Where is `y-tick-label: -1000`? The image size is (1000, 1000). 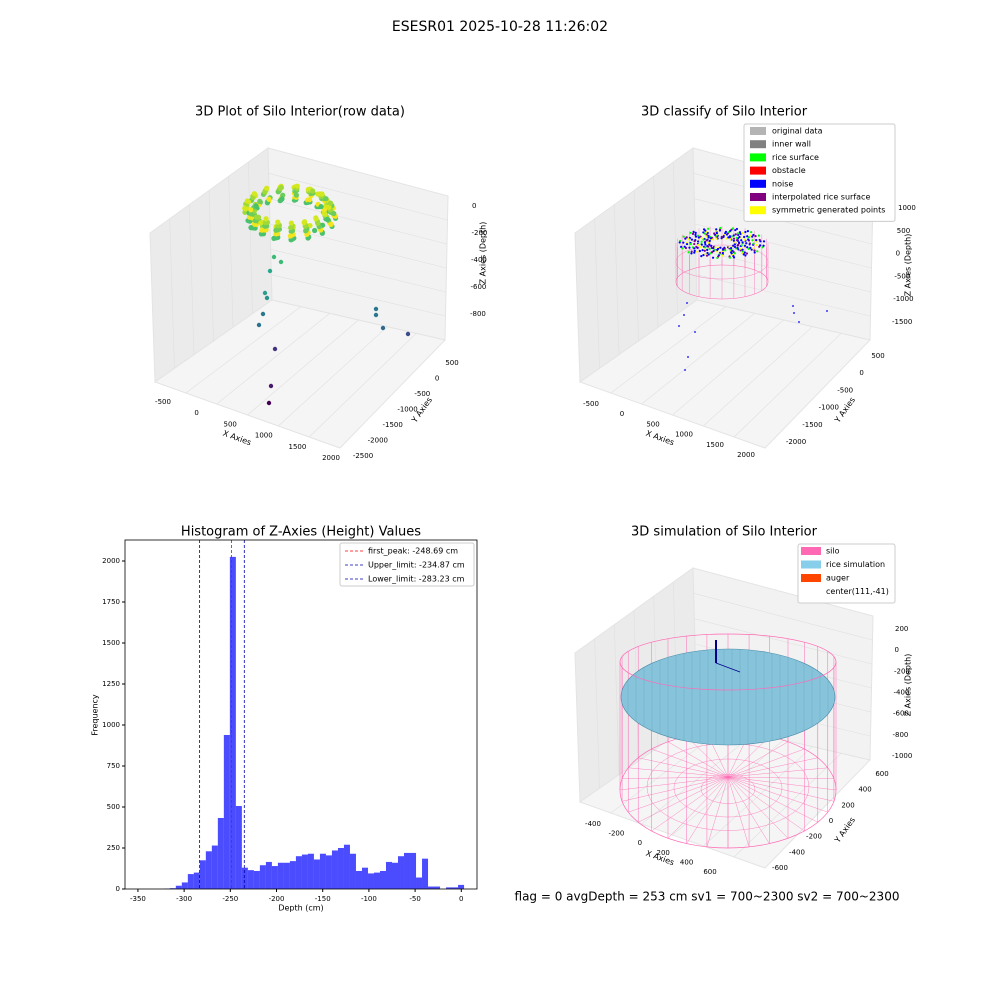
y-tick-label: -1000 is located at coordinates (829, 408).